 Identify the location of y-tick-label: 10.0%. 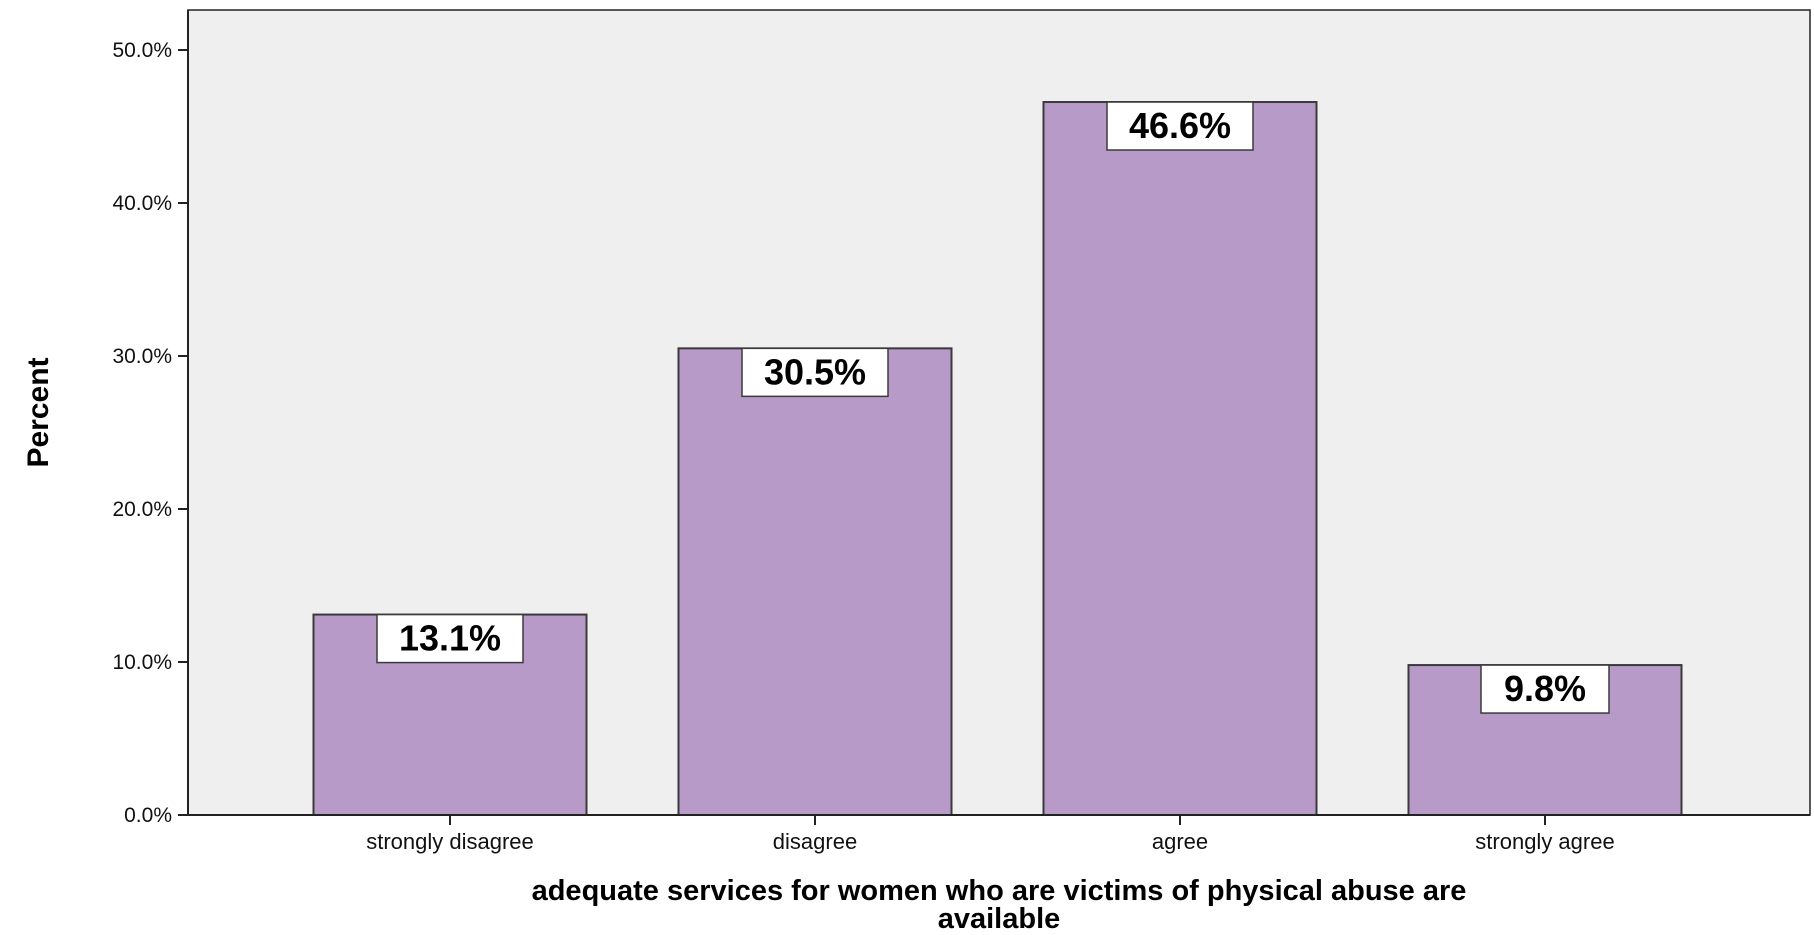
(142, 662).